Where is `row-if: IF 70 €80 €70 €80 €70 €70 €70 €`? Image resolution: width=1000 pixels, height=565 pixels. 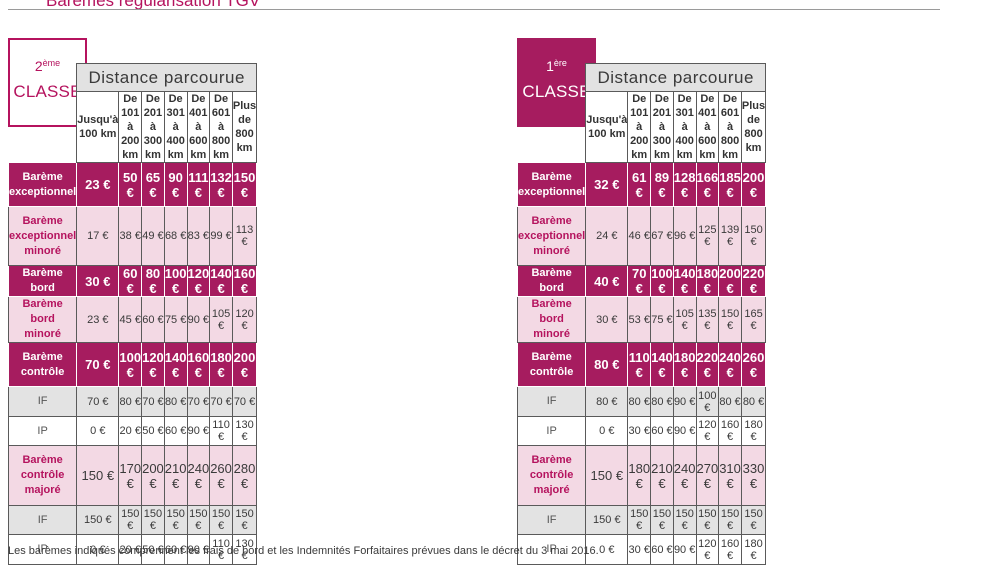
row-if: IF 70 €80 €70 €80 €70 €70 €70 € is located at coordinates (132, 401).